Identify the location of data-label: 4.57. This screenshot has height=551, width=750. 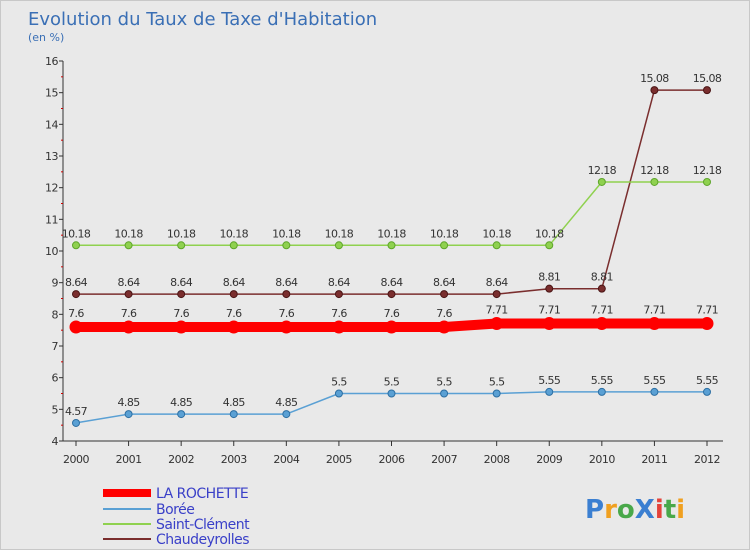
(76, 411).